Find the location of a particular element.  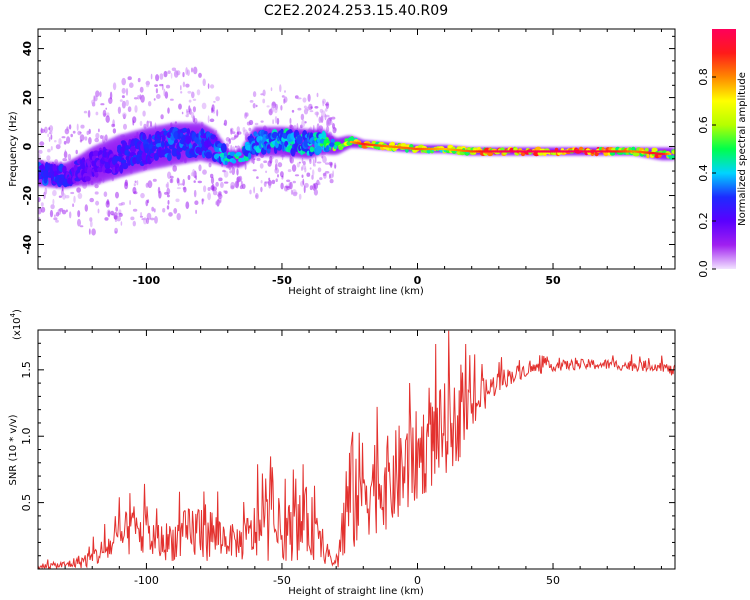

colorbar-tick-label: 0.2 is located at coordinates (703, 221).